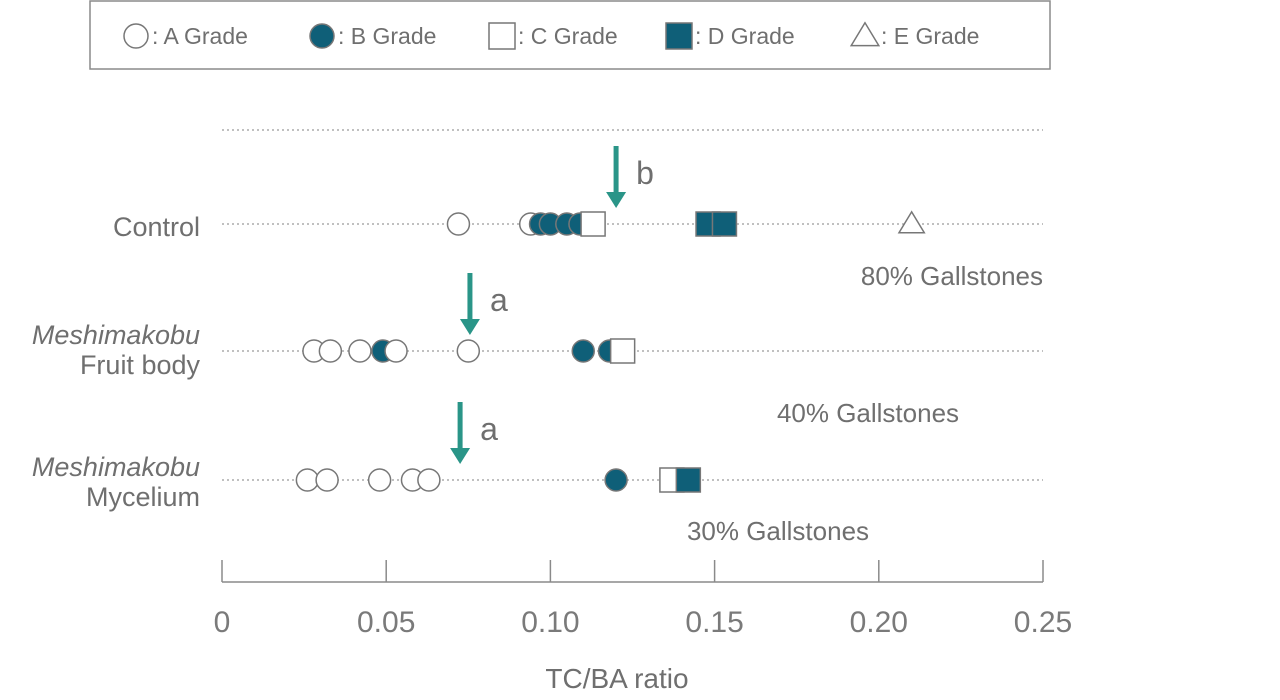 The height and width of the screenshot is (700, 1280). I want to click on legend-item-e-grade: : E Grade, so click(914, 35).